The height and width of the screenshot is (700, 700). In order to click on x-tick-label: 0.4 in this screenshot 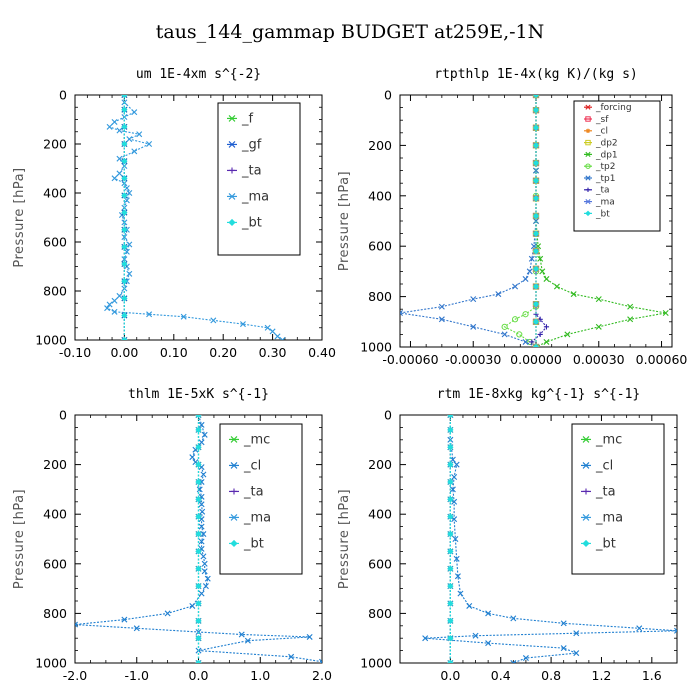, I will do `click(501, 675)`.